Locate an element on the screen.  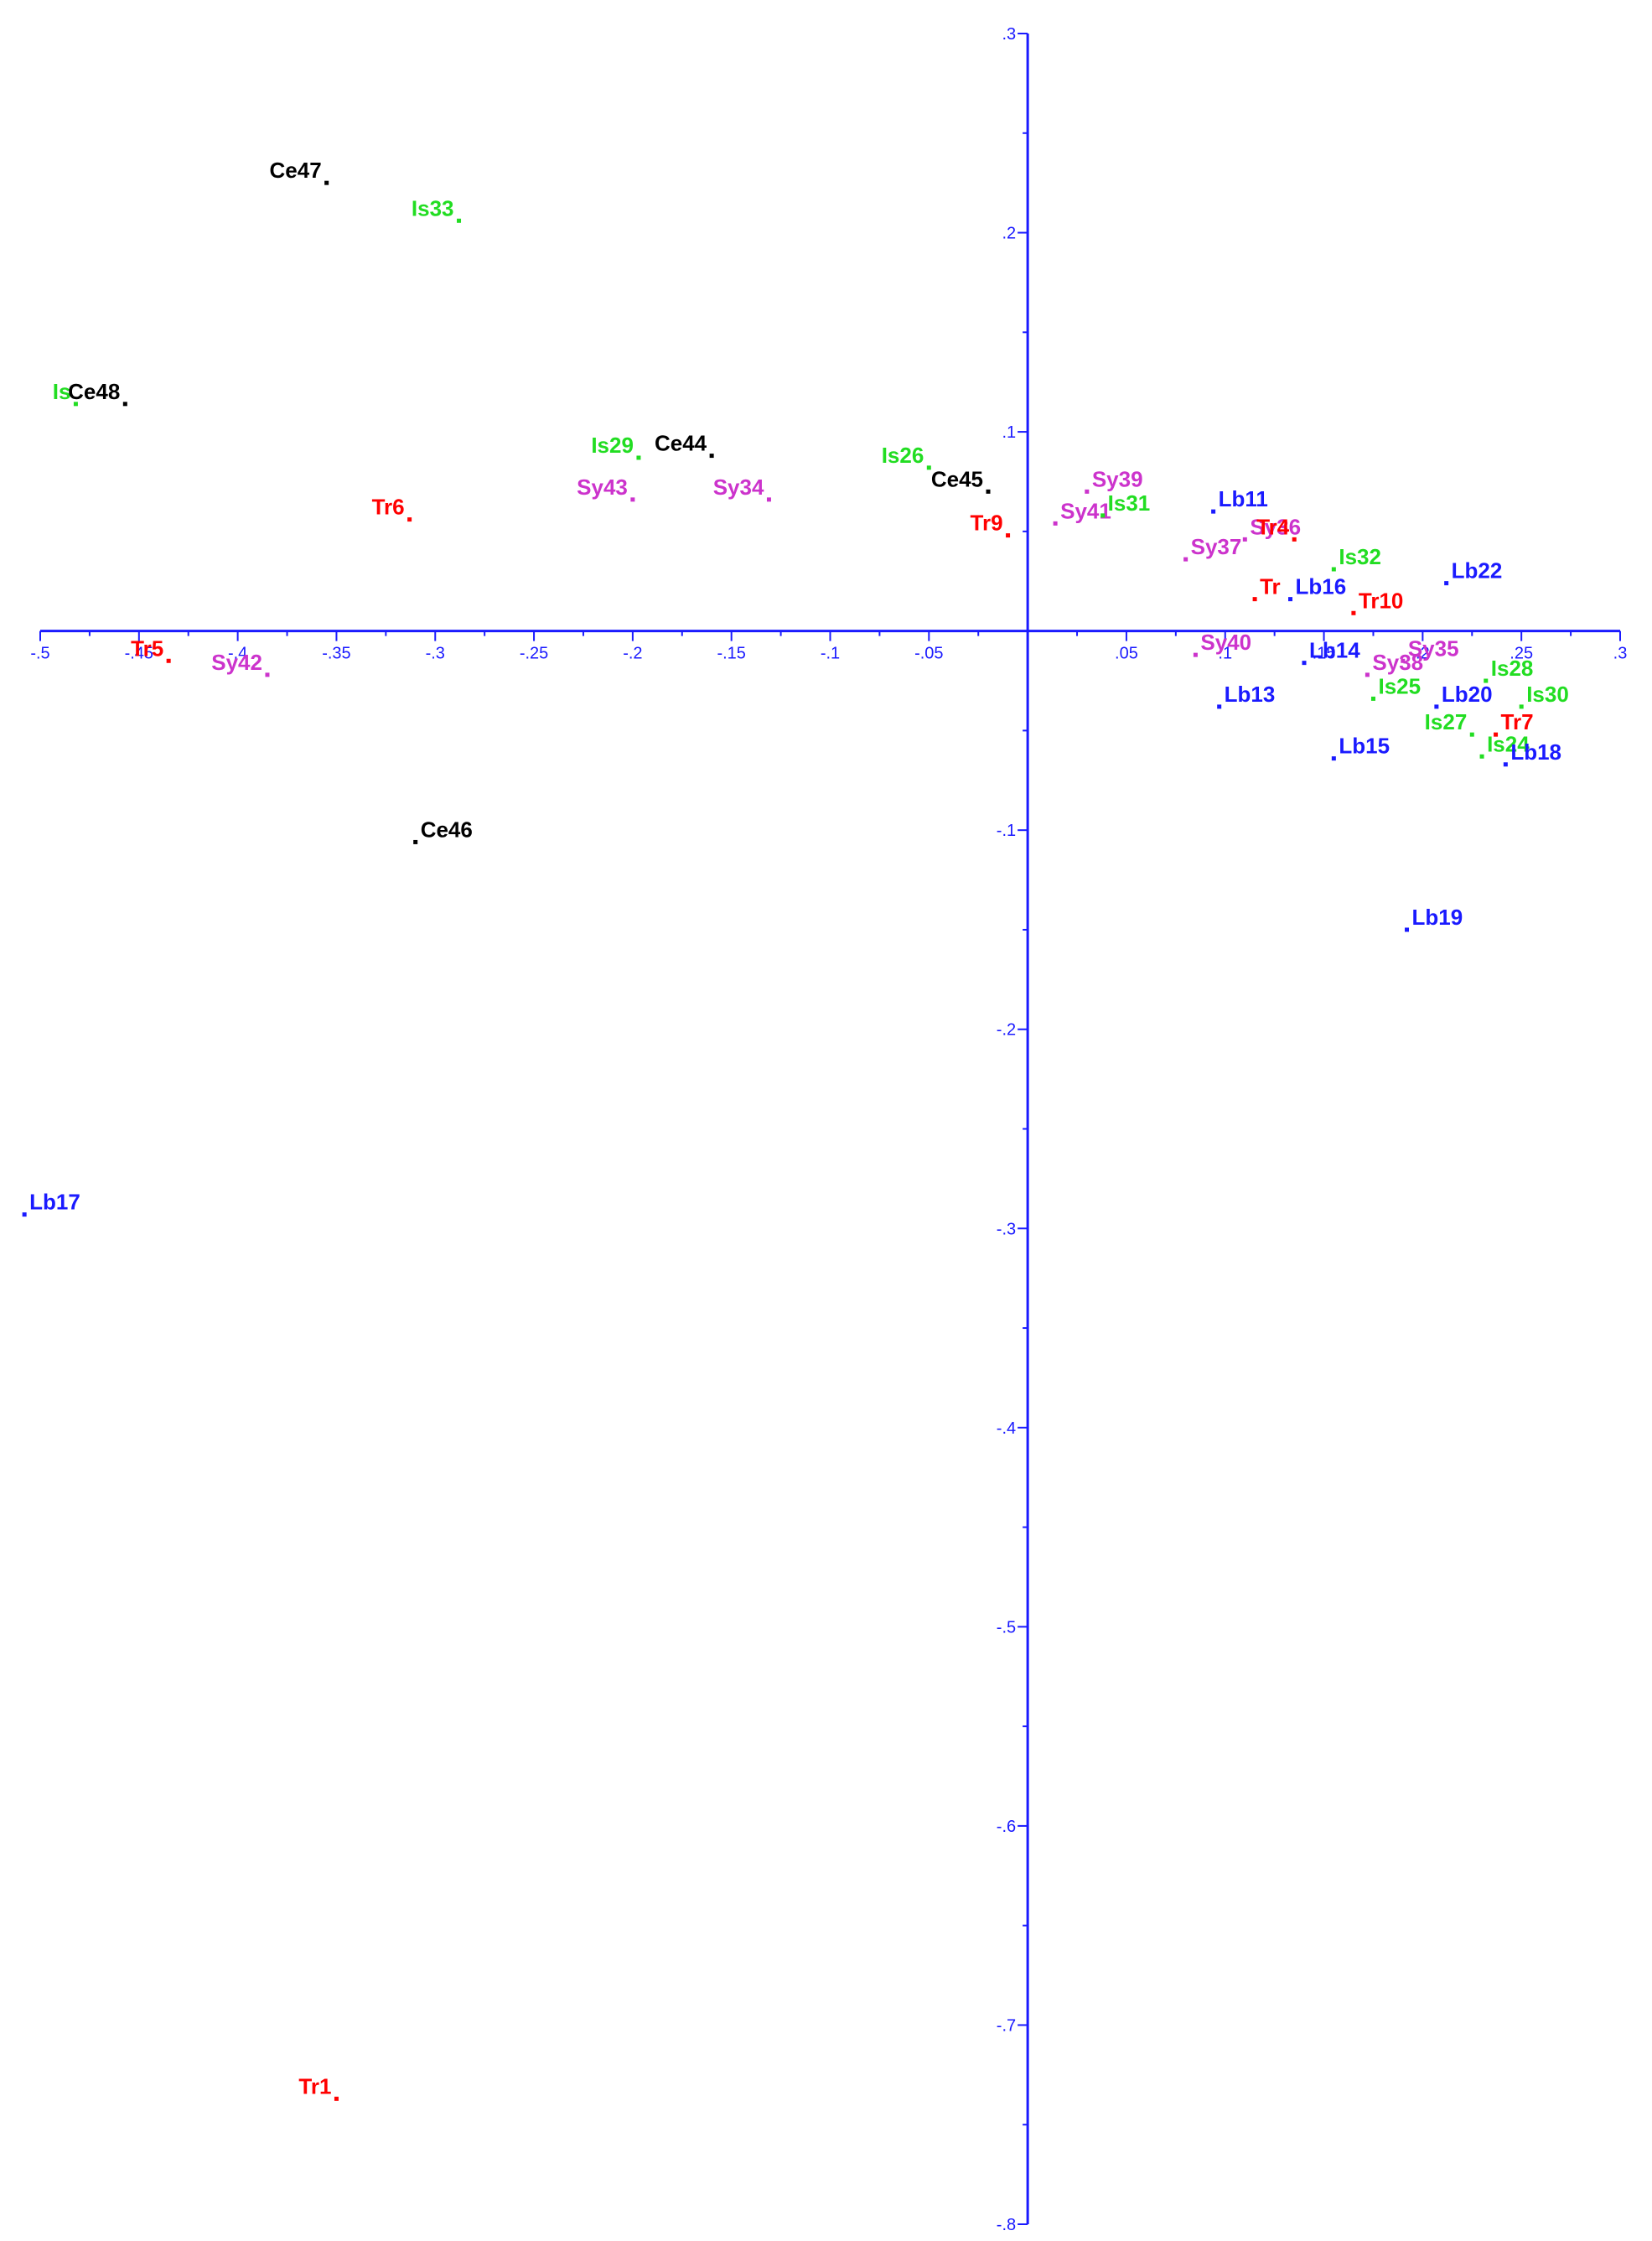
x-tick-label: -.45 is located at coordinates (139, 654).